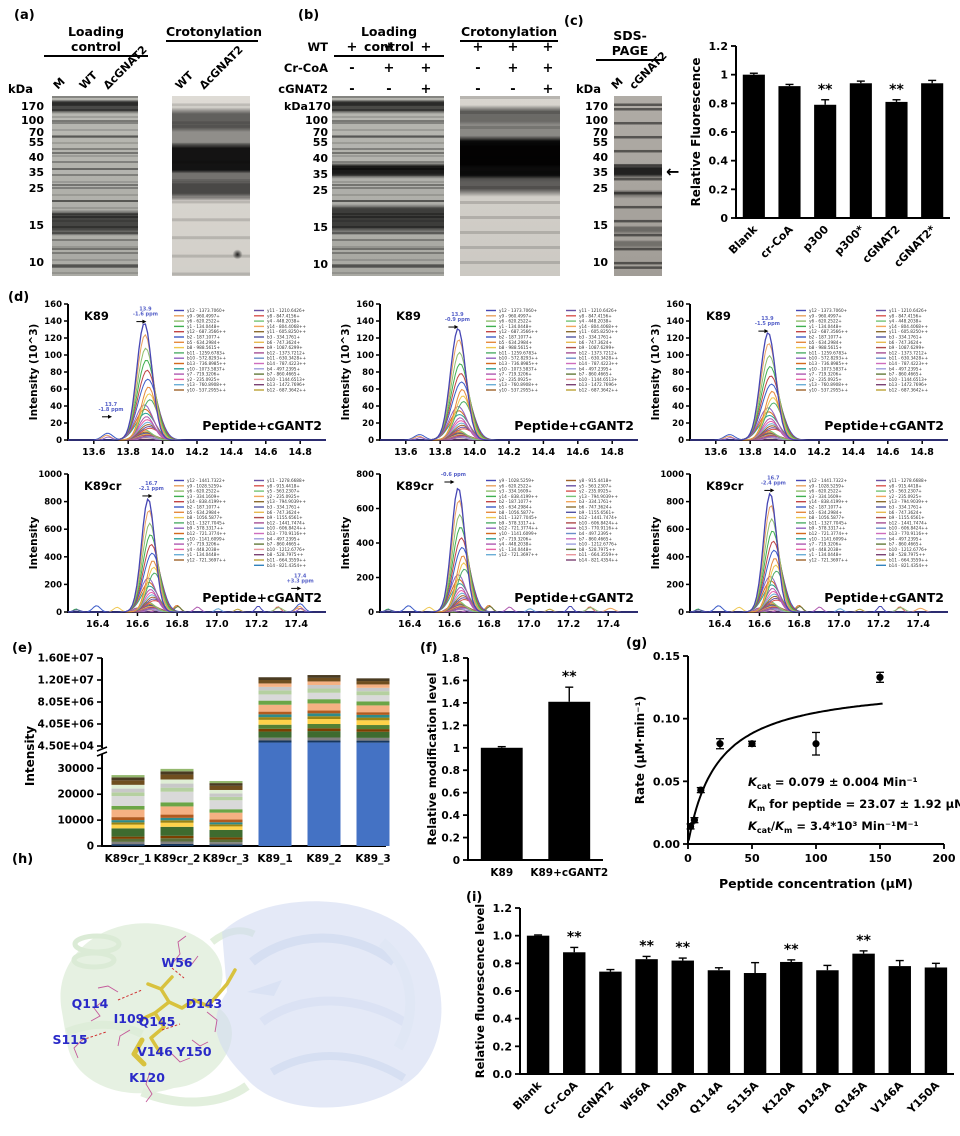  Describe the element at coordinates (724, 218) in the screenshot. I see `y-tick-label: 0` at that location.